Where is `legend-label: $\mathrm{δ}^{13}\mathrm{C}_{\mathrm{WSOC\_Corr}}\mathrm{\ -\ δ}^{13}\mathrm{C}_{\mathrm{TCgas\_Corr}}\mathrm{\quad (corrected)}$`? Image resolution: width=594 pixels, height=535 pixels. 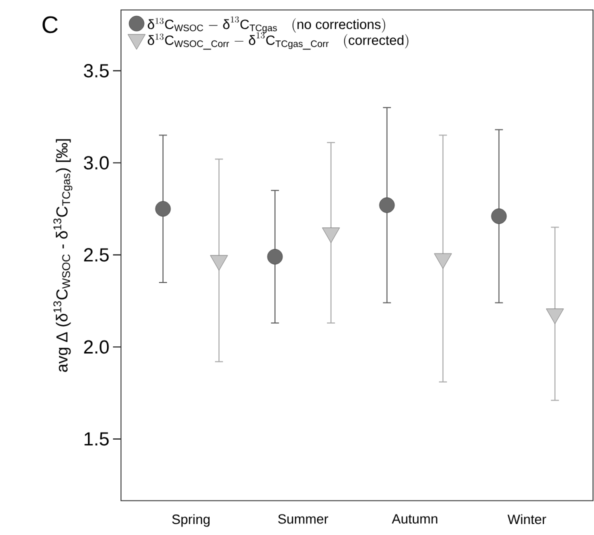 legend-label: $\mathrm{δ}^{13}\mathrm{C}_{\mathrm{WSOC\_Corr}}\mathrm{\ -\ δ}^{13}\mathrm{C}_{\mathrm{TCgas\_Corr}}\mathrm{\quad (corrected)}$ is located at coordinates (278, 41).